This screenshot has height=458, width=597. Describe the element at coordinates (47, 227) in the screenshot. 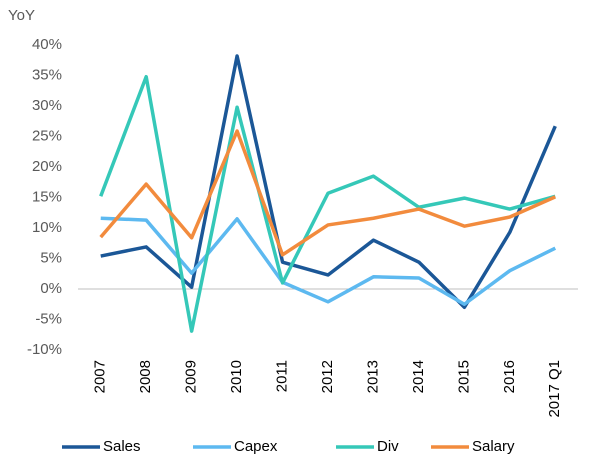

I see `y-tick-label: 10%` at that location.